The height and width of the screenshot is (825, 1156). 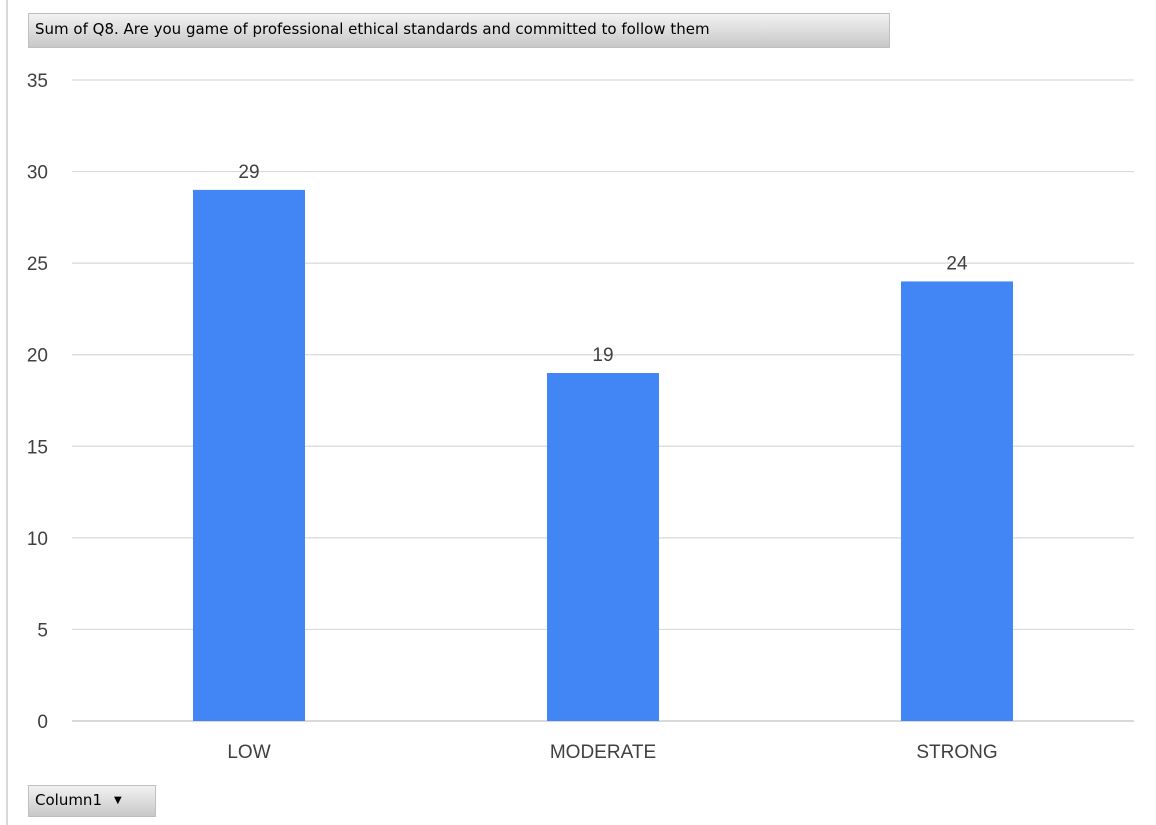 What do you see at coordinates (37, 539) in the screenshot?
I see `y-tick-label: 10` at bounding box center [37, 539].